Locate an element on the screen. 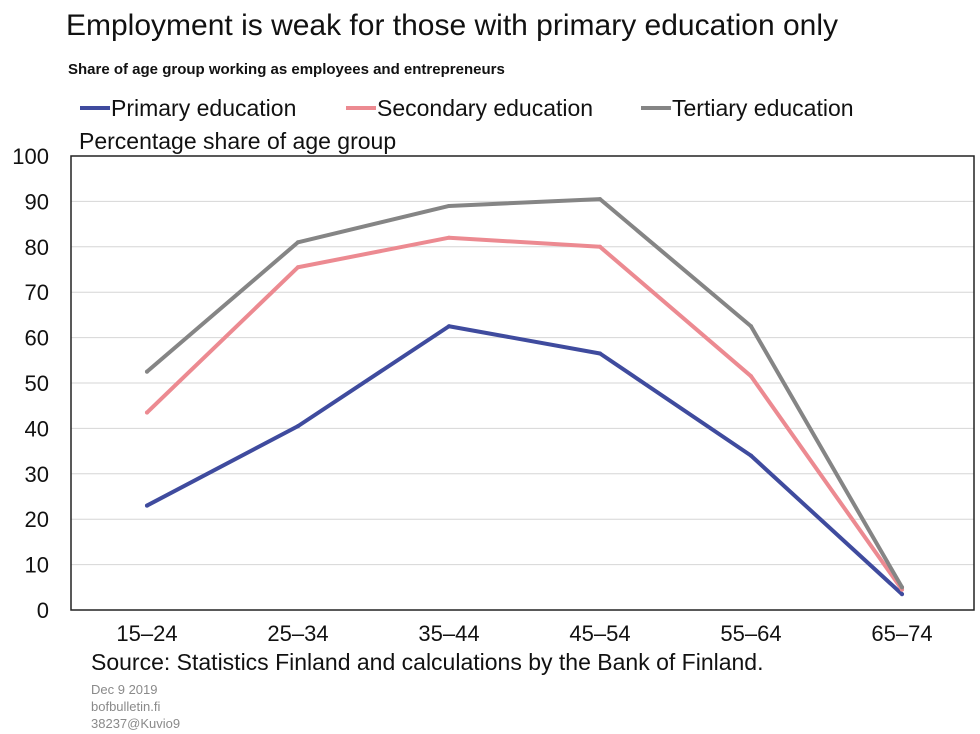 The width and height of the screenshot is (980, 734). y-tick-label: 10 is located at coordinates (37, 565).